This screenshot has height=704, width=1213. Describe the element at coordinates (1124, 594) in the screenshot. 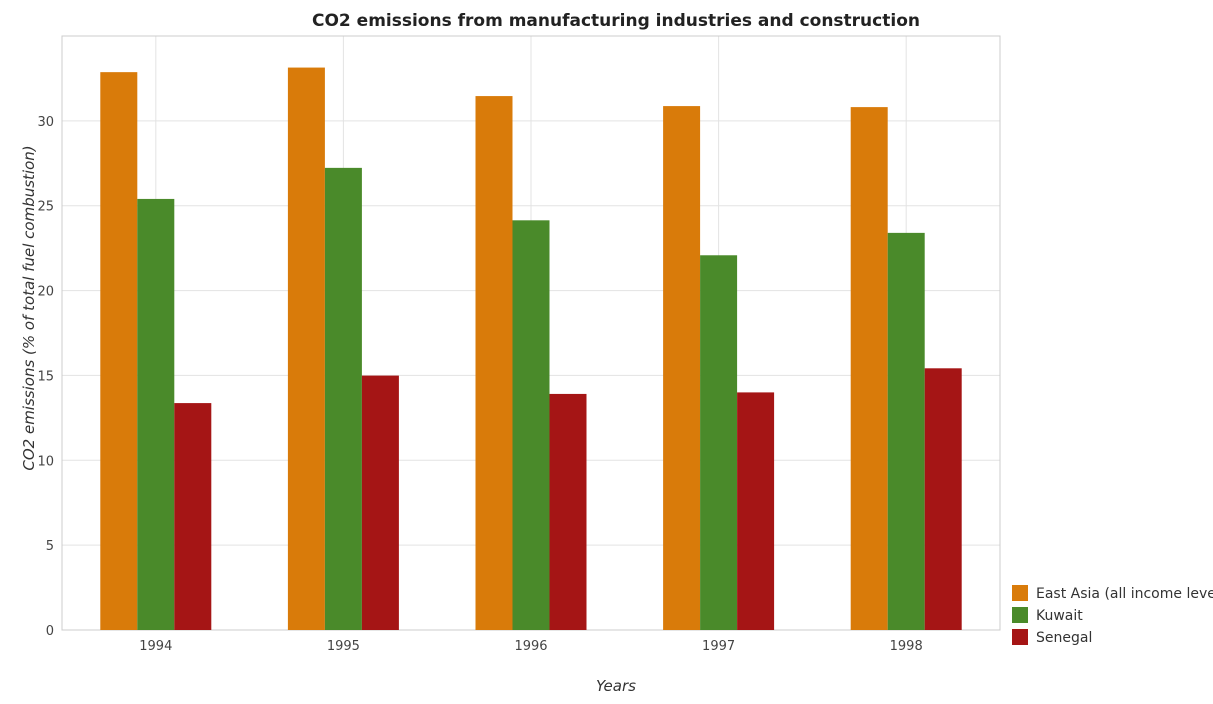

I see `legend-label: East Asia (all income levels)` at that location.